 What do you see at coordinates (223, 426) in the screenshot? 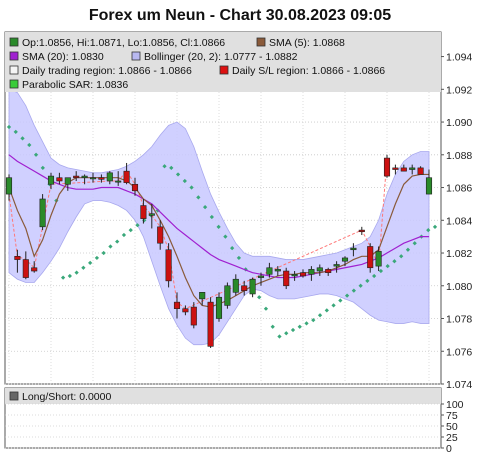
I see `lower-grid` at bounding box center [223, 426].